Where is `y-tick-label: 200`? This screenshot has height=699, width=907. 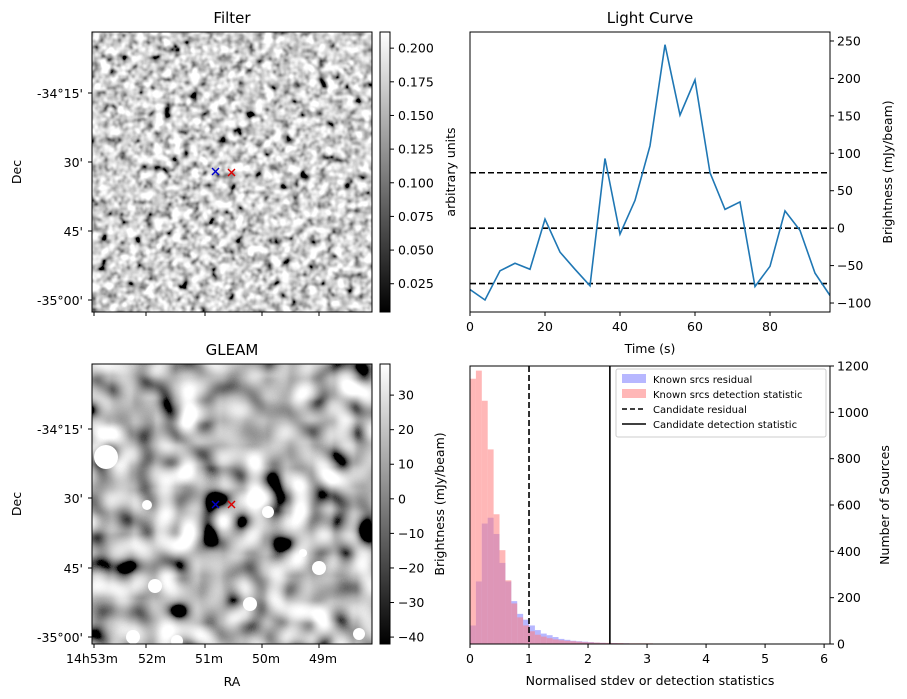 y-tick-label: 200 is located at coordinates (849, 597).